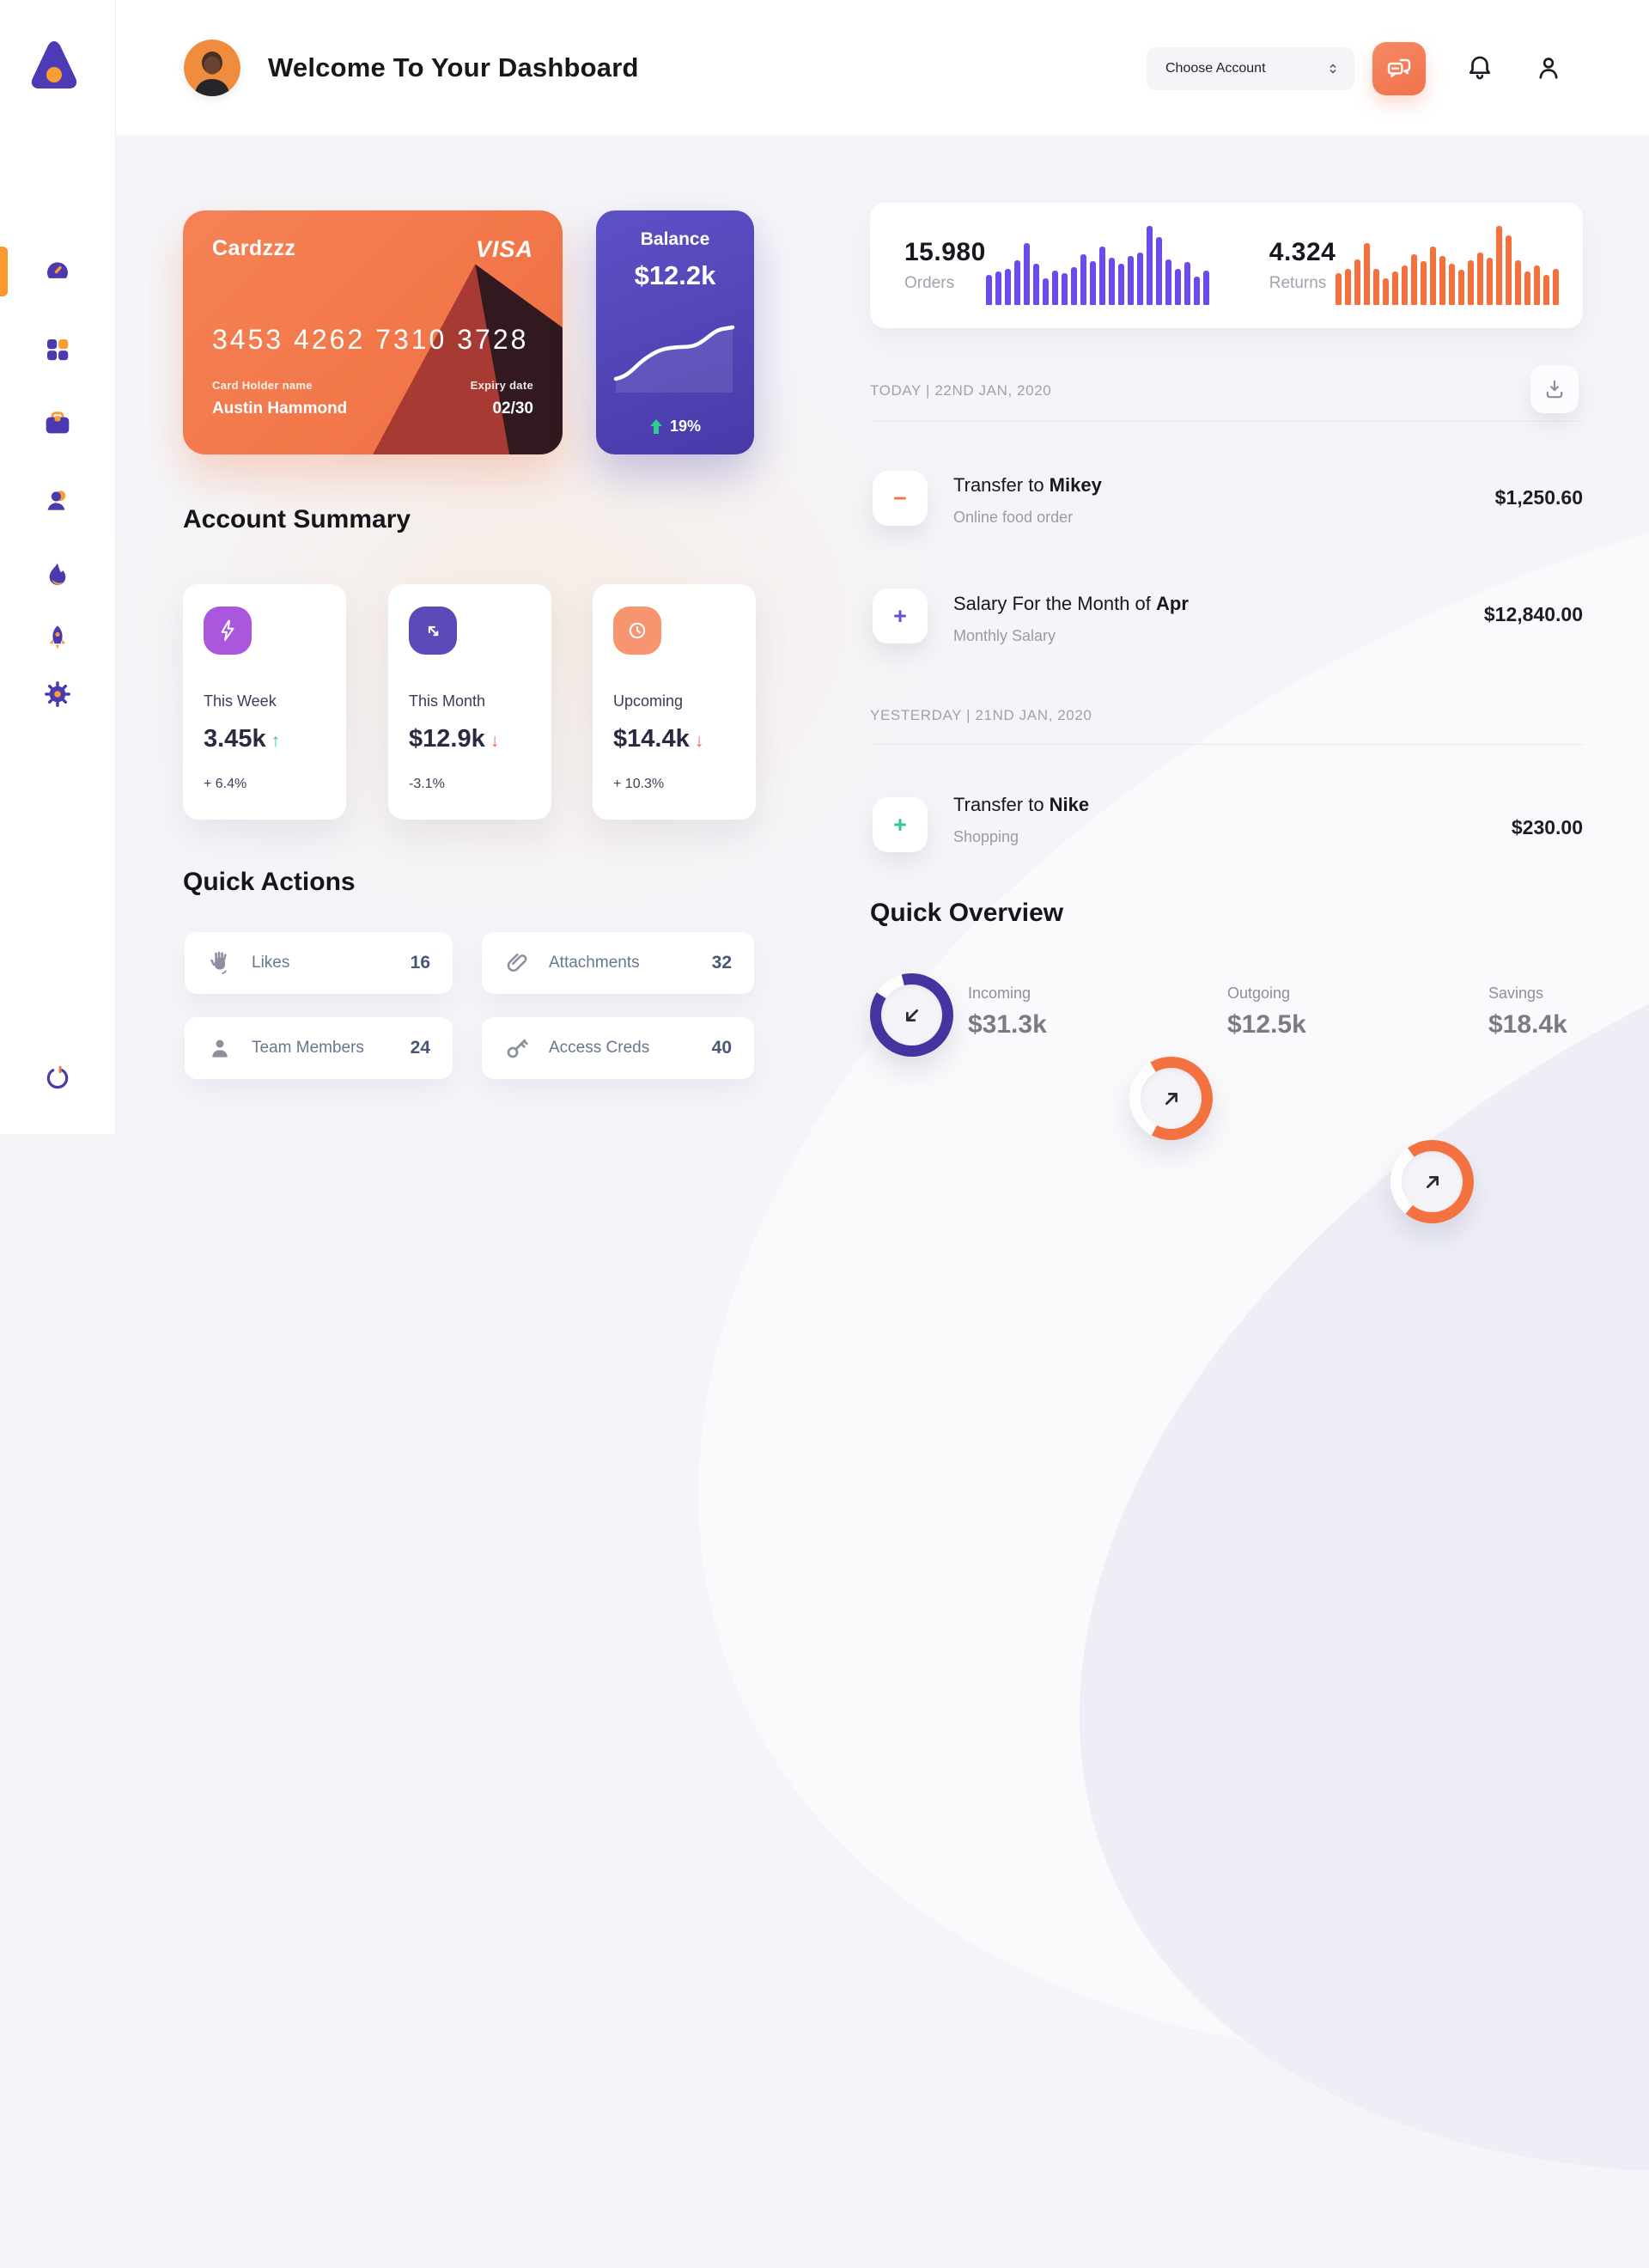 The height and width of the screenshot is (2268, 1649). Describe the element at coordinates (981, 715) in the screenshot. I see `date-header-yesterday: YESTERDAY | 21ND JAN, 2020` at that location.